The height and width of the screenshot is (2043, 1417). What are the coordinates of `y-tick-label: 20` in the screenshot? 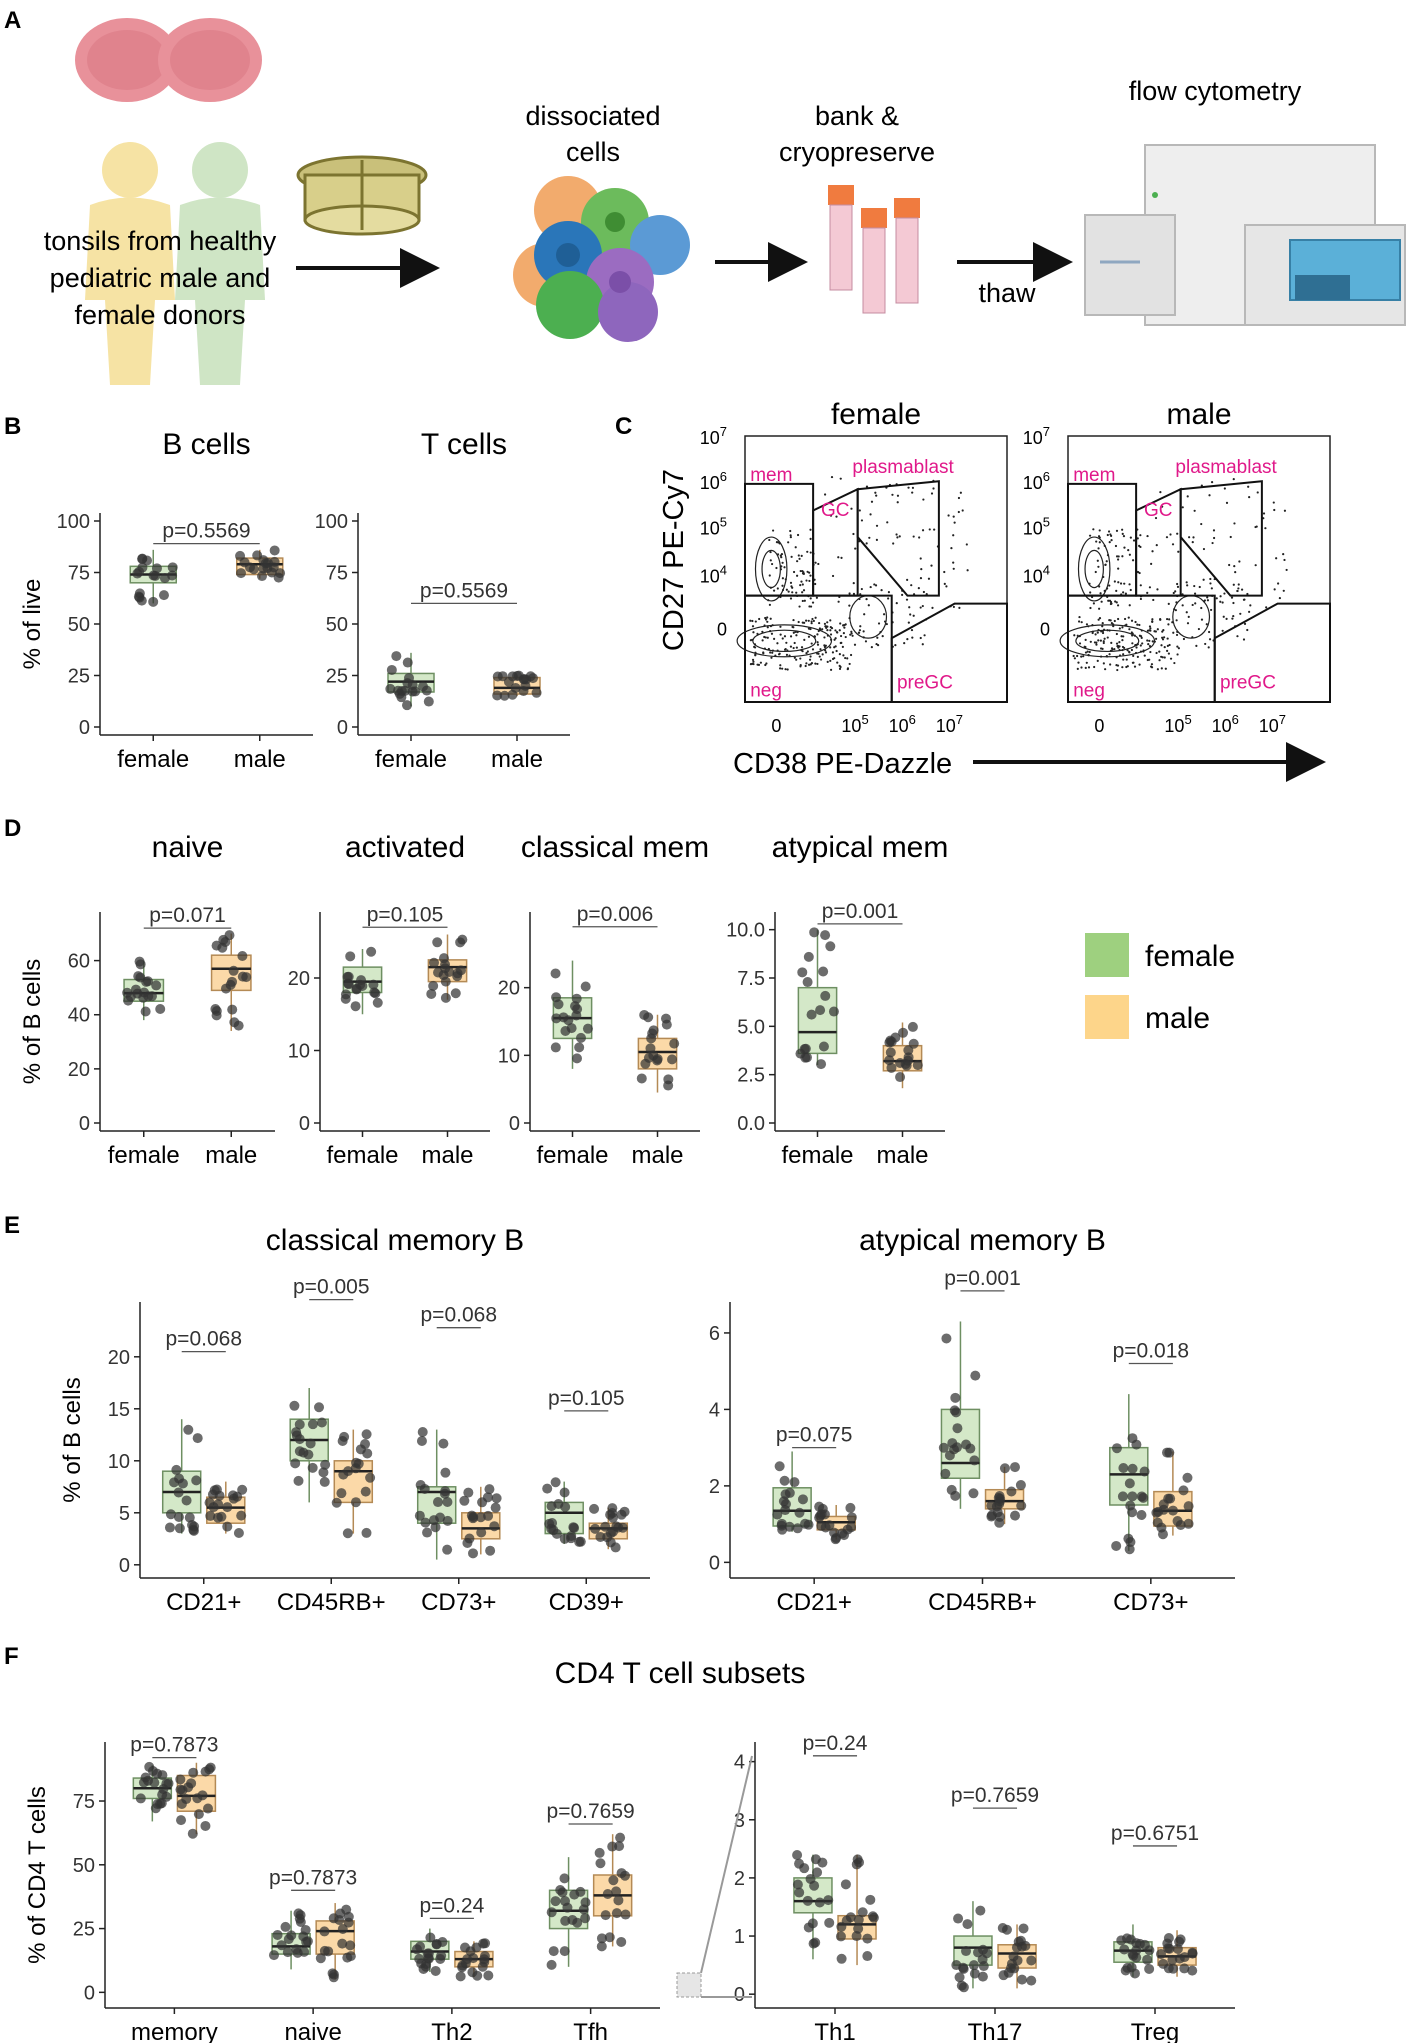 It's located at (509, 989).